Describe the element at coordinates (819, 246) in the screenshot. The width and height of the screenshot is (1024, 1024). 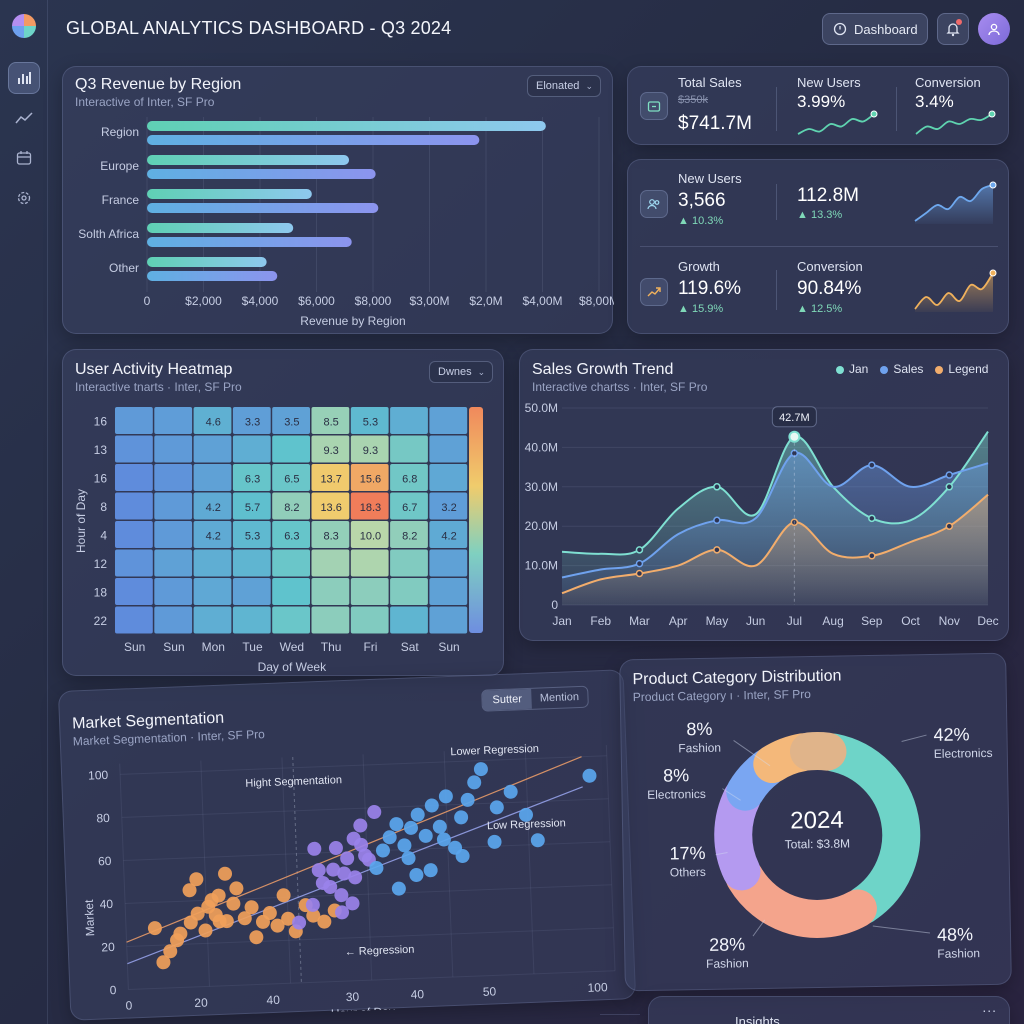
I see `kpi-row-divider` at that location.